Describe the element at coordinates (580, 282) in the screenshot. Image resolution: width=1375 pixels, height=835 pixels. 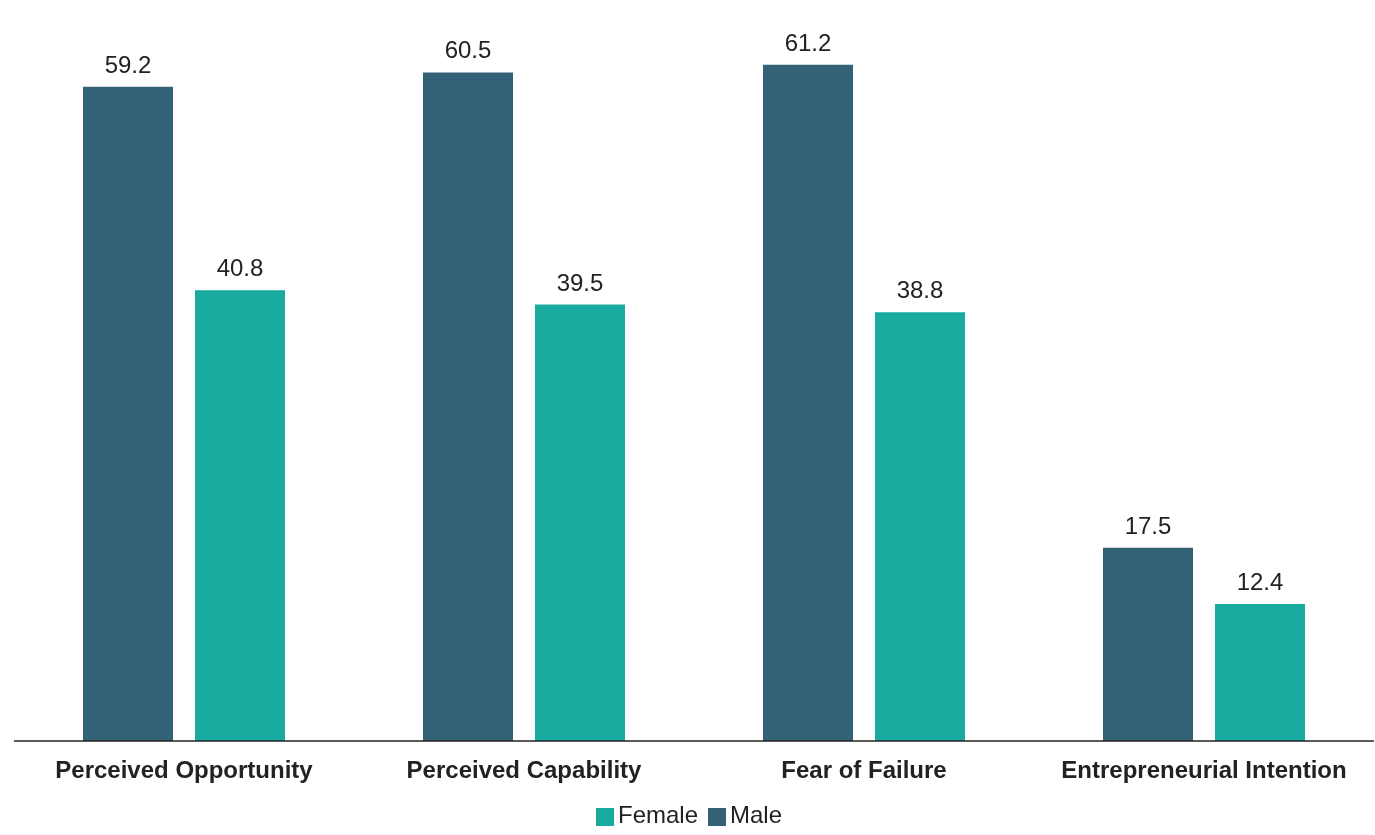
I see `data-label: 39.5` at that location.